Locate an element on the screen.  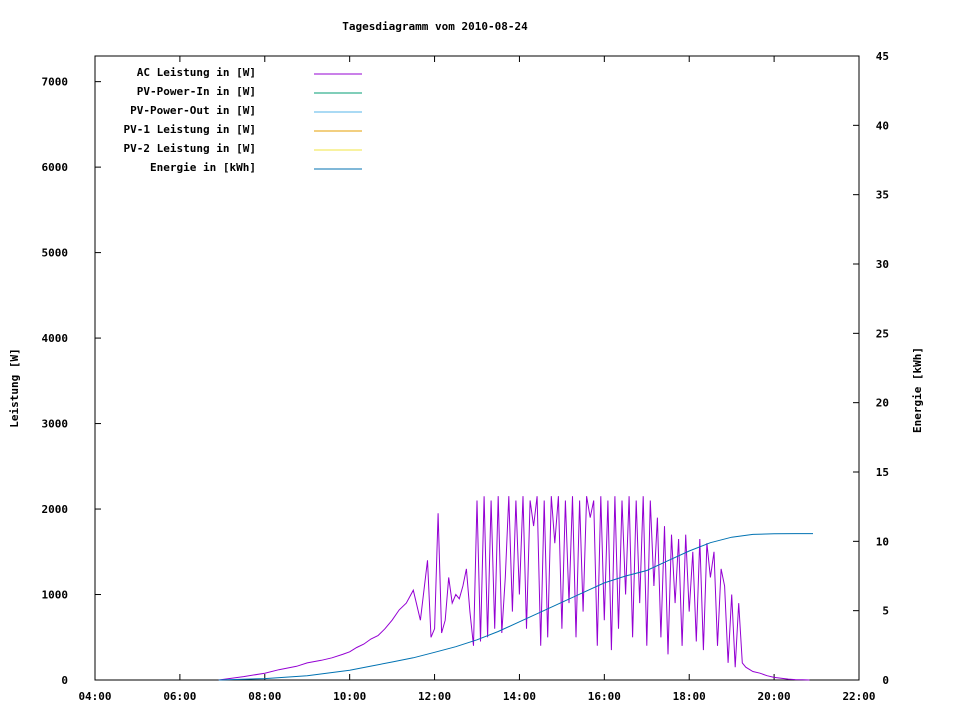
y-tick-label: 4000 is located at coordinates (55, 338).